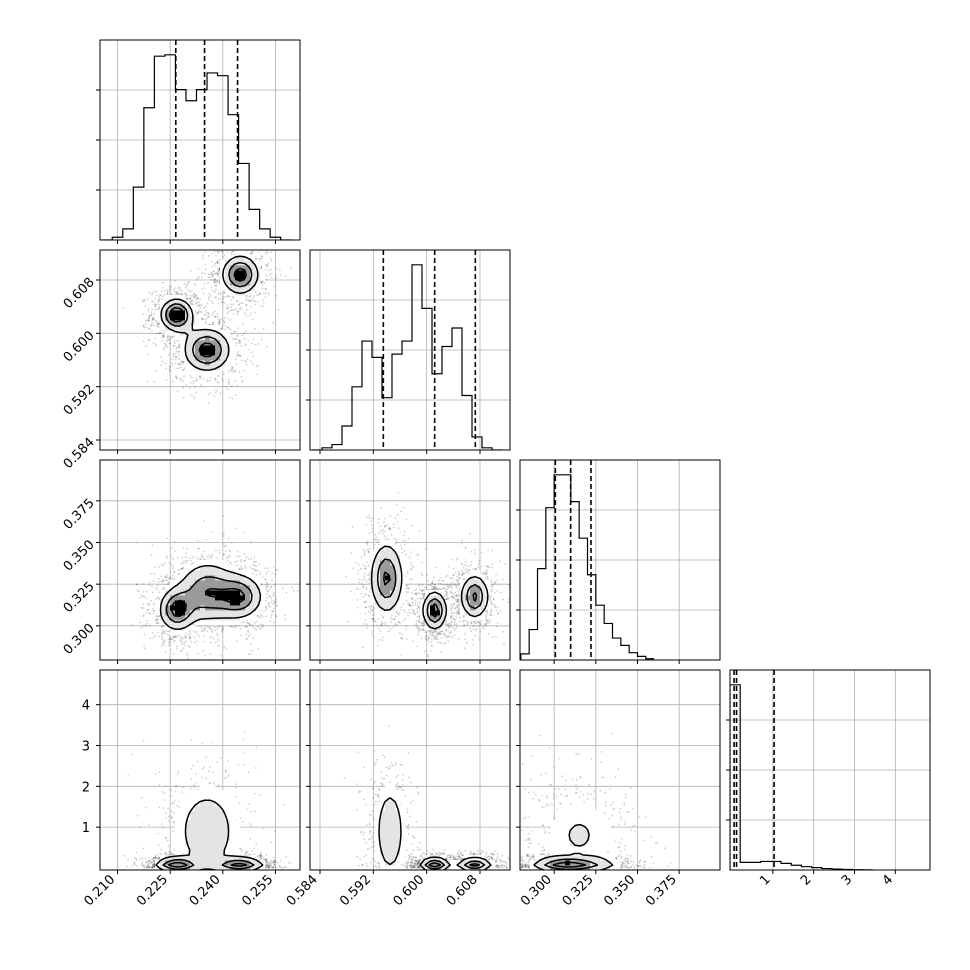 The height and width of the screenshot is (970, 970). What do you see at coordinates (209, 313) in the screenshot?
I see `contour-line` at bounding box center [209, 313].